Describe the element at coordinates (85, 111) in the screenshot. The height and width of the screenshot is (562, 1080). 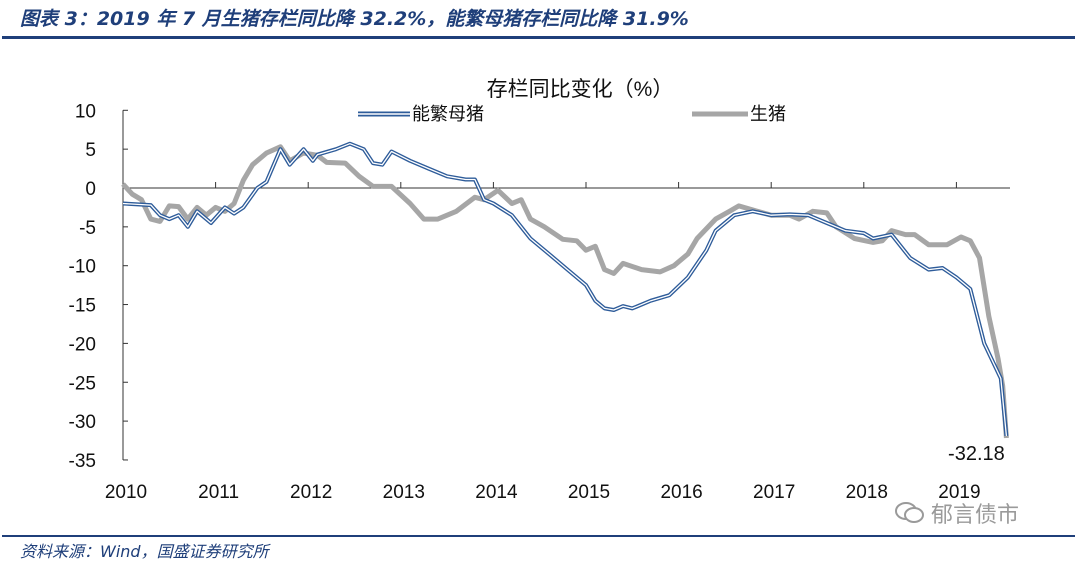
I see `y-tick-label: 10` at that location.